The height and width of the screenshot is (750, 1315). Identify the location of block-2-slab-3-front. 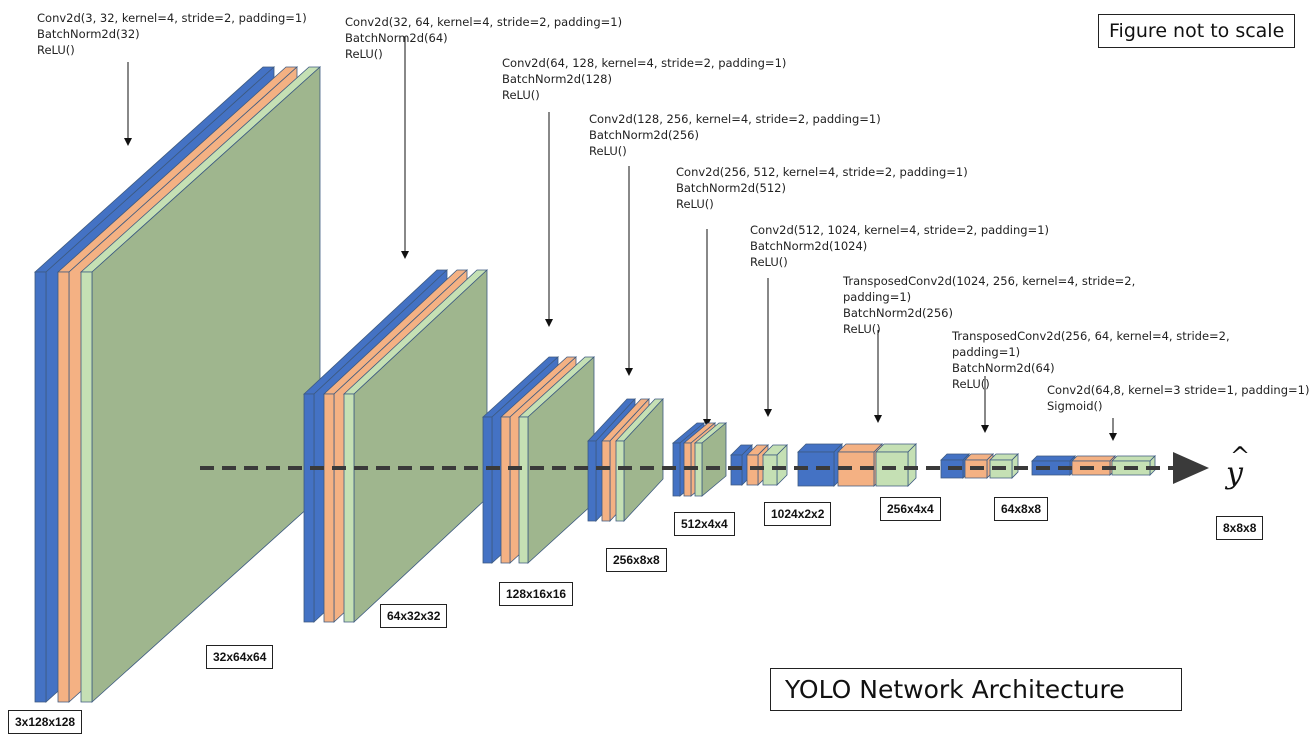
(349, 508).